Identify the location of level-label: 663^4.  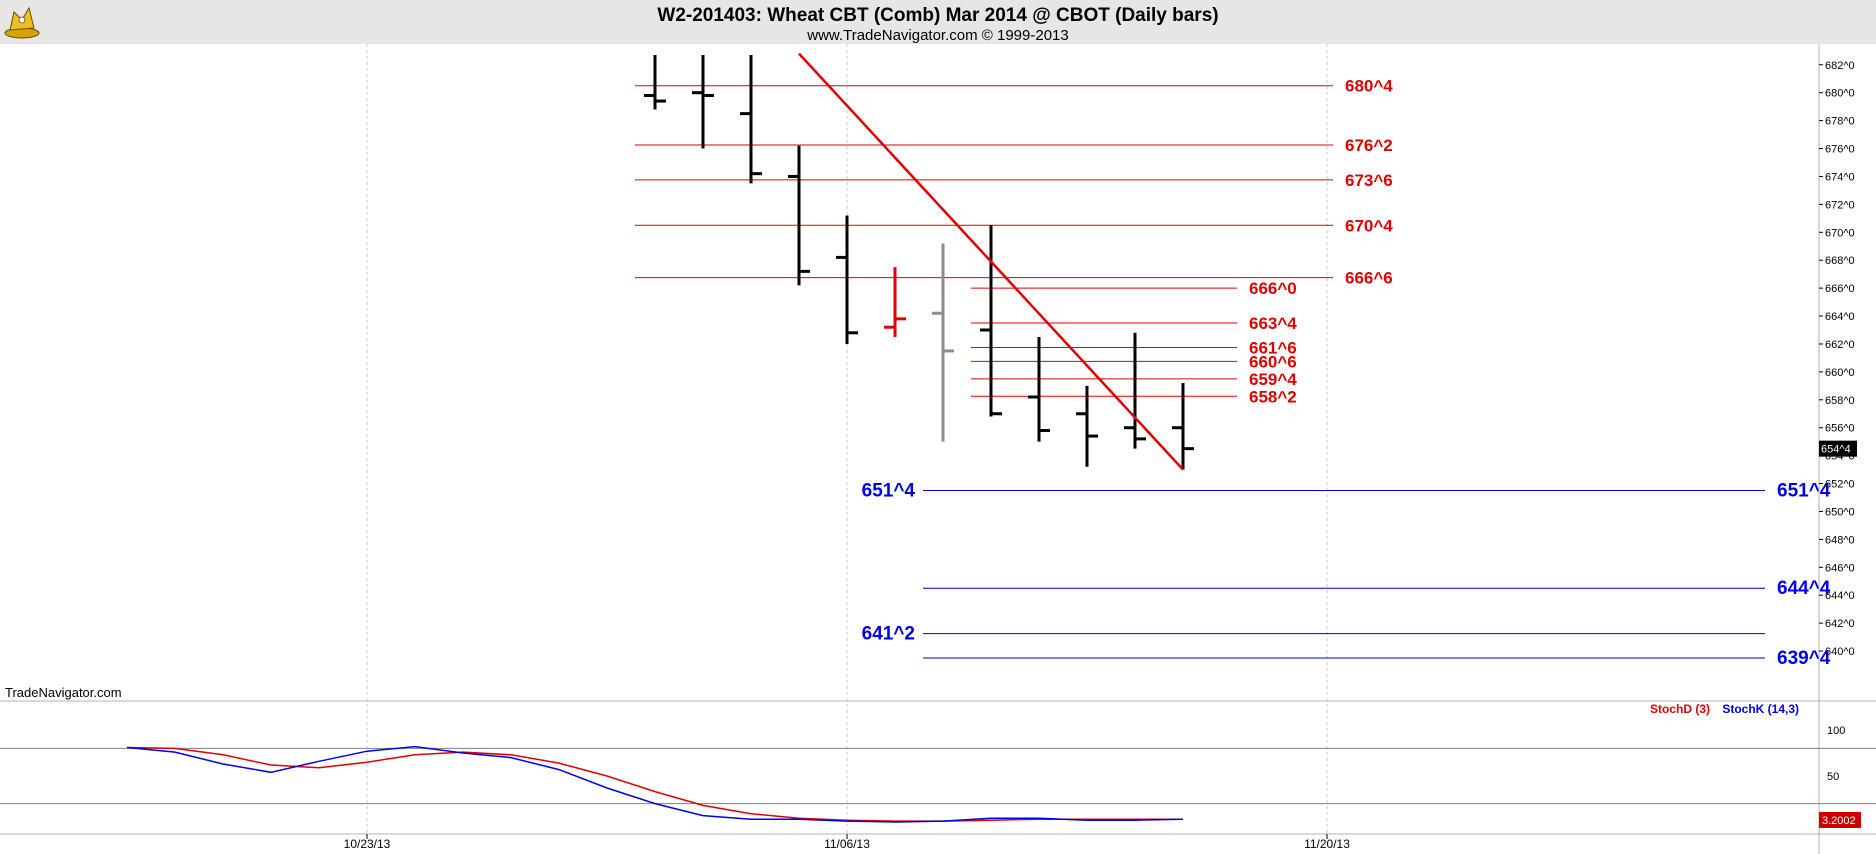
(1273, 323).